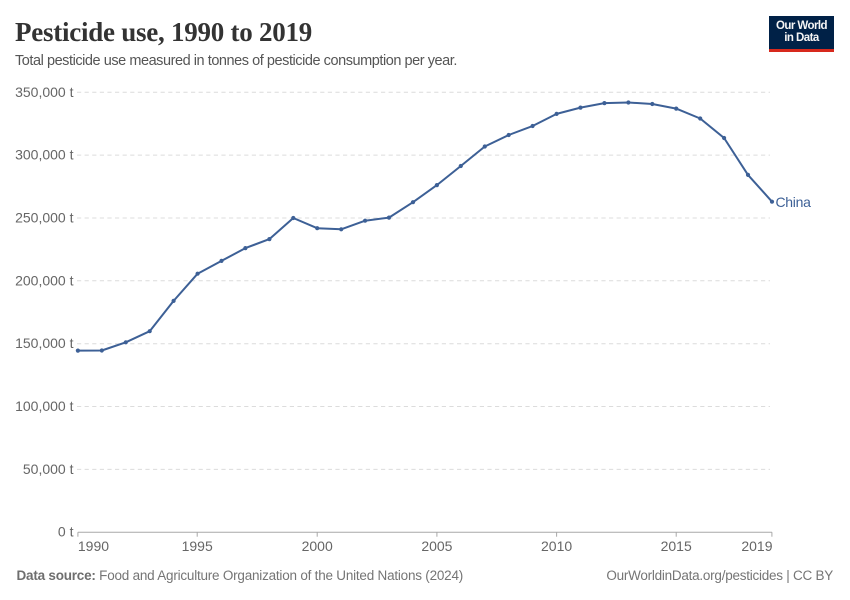 The height and width of the screenshot is (600, 850). Describe the element at coordinates (556, 546) in the screenshot. I see `svg-text: 2010` at that location.